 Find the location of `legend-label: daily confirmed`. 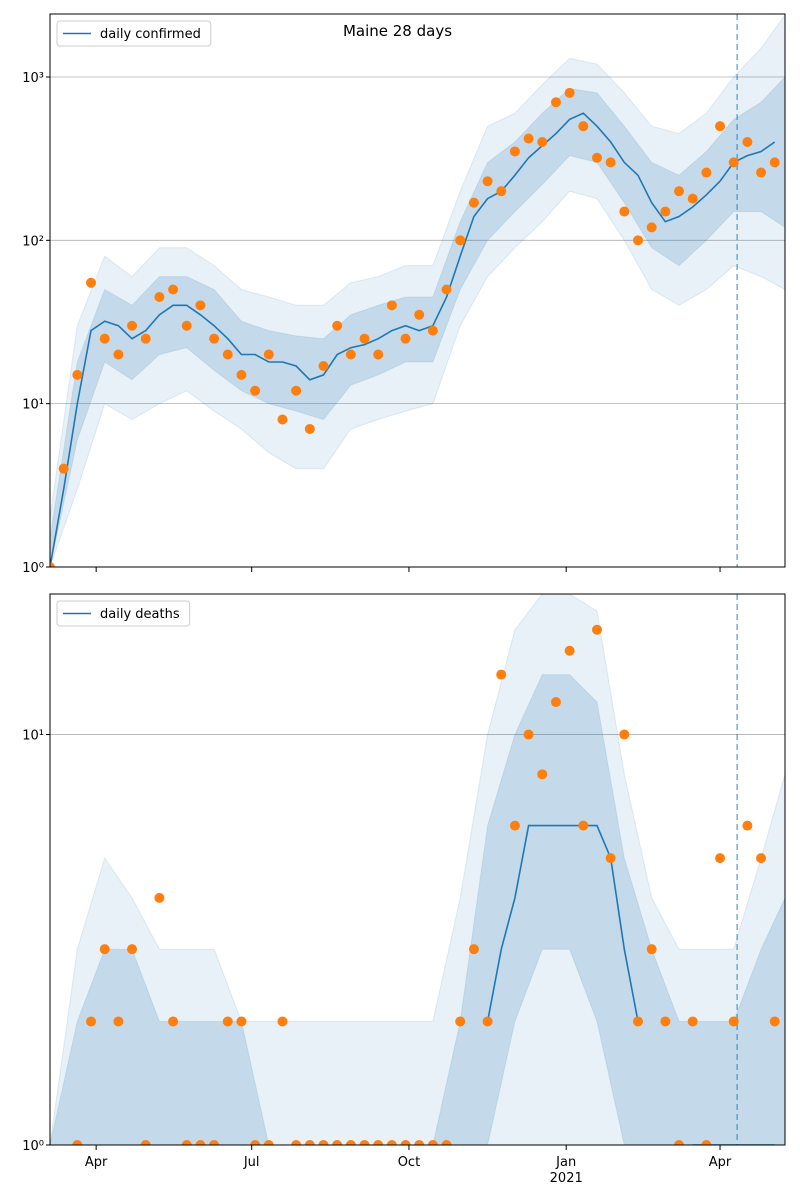

legend-label: daily confirmed is located at coordinates (150, 34).